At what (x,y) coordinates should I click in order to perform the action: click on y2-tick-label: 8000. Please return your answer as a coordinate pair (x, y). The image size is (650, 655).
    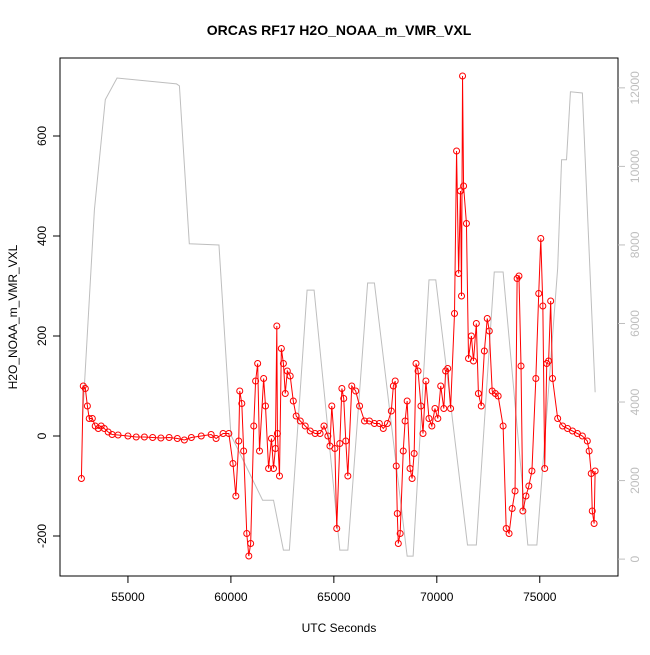
    Looking at the image, I should click on (635, 244).